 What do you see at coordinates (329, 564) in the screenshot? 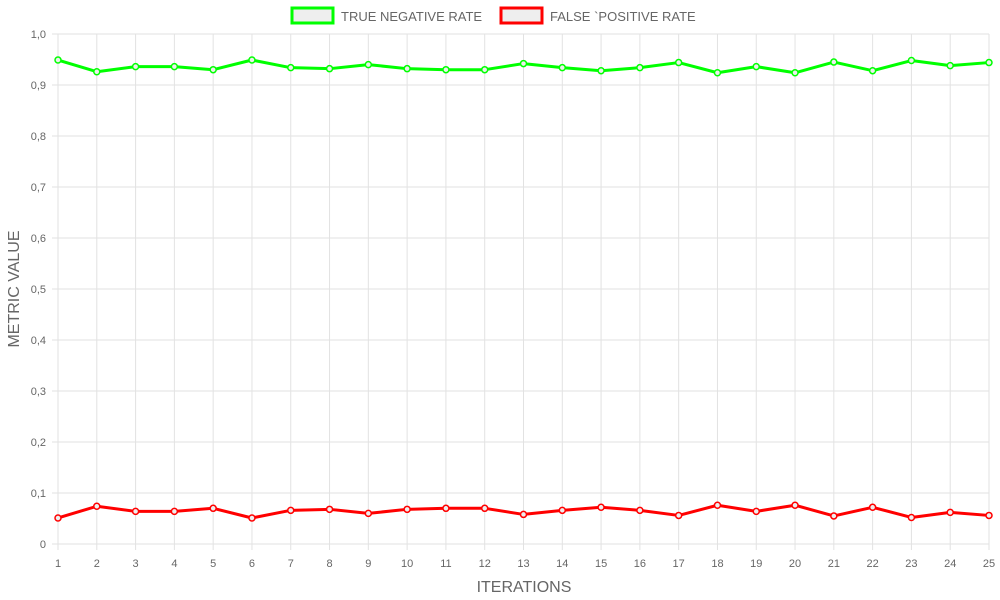
I see `x-tick-label: 8` at bounding box center [329, 564].